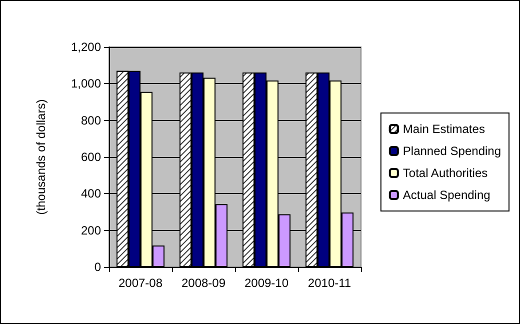  What do you see at coordinates (452, 151) in the screenshot?
I see `legend-label: Planned Spending` at bounding box center [452, 151].